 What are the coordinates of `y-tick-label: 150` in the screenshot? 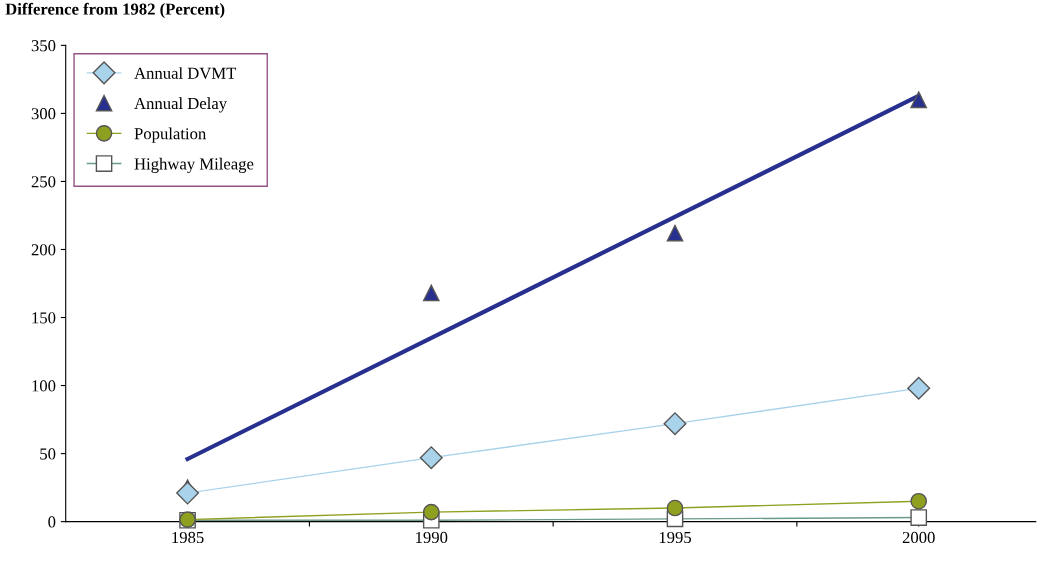 It's located at (44, 318).